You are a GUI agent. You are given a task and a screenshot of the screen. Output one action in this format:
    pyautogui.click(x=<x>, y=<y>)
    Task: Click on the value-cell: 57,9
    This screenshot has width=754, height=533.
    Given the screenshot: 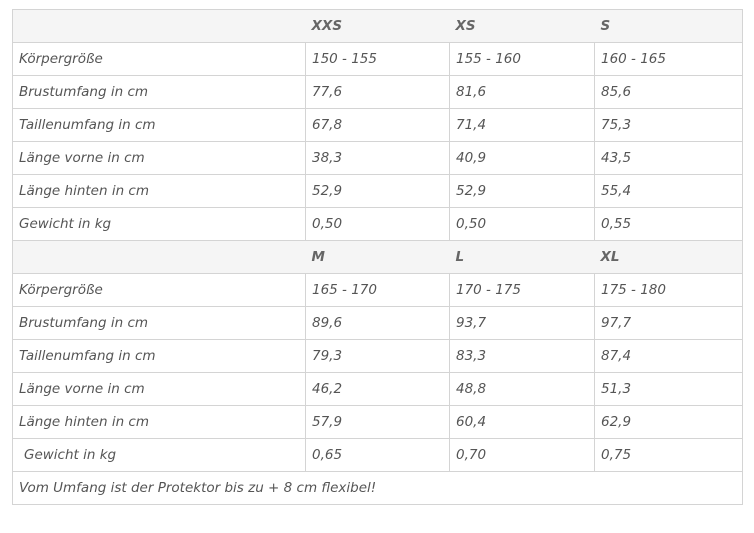 What is the action you would take?
    pyautogui.click(x=377, y=422)
    